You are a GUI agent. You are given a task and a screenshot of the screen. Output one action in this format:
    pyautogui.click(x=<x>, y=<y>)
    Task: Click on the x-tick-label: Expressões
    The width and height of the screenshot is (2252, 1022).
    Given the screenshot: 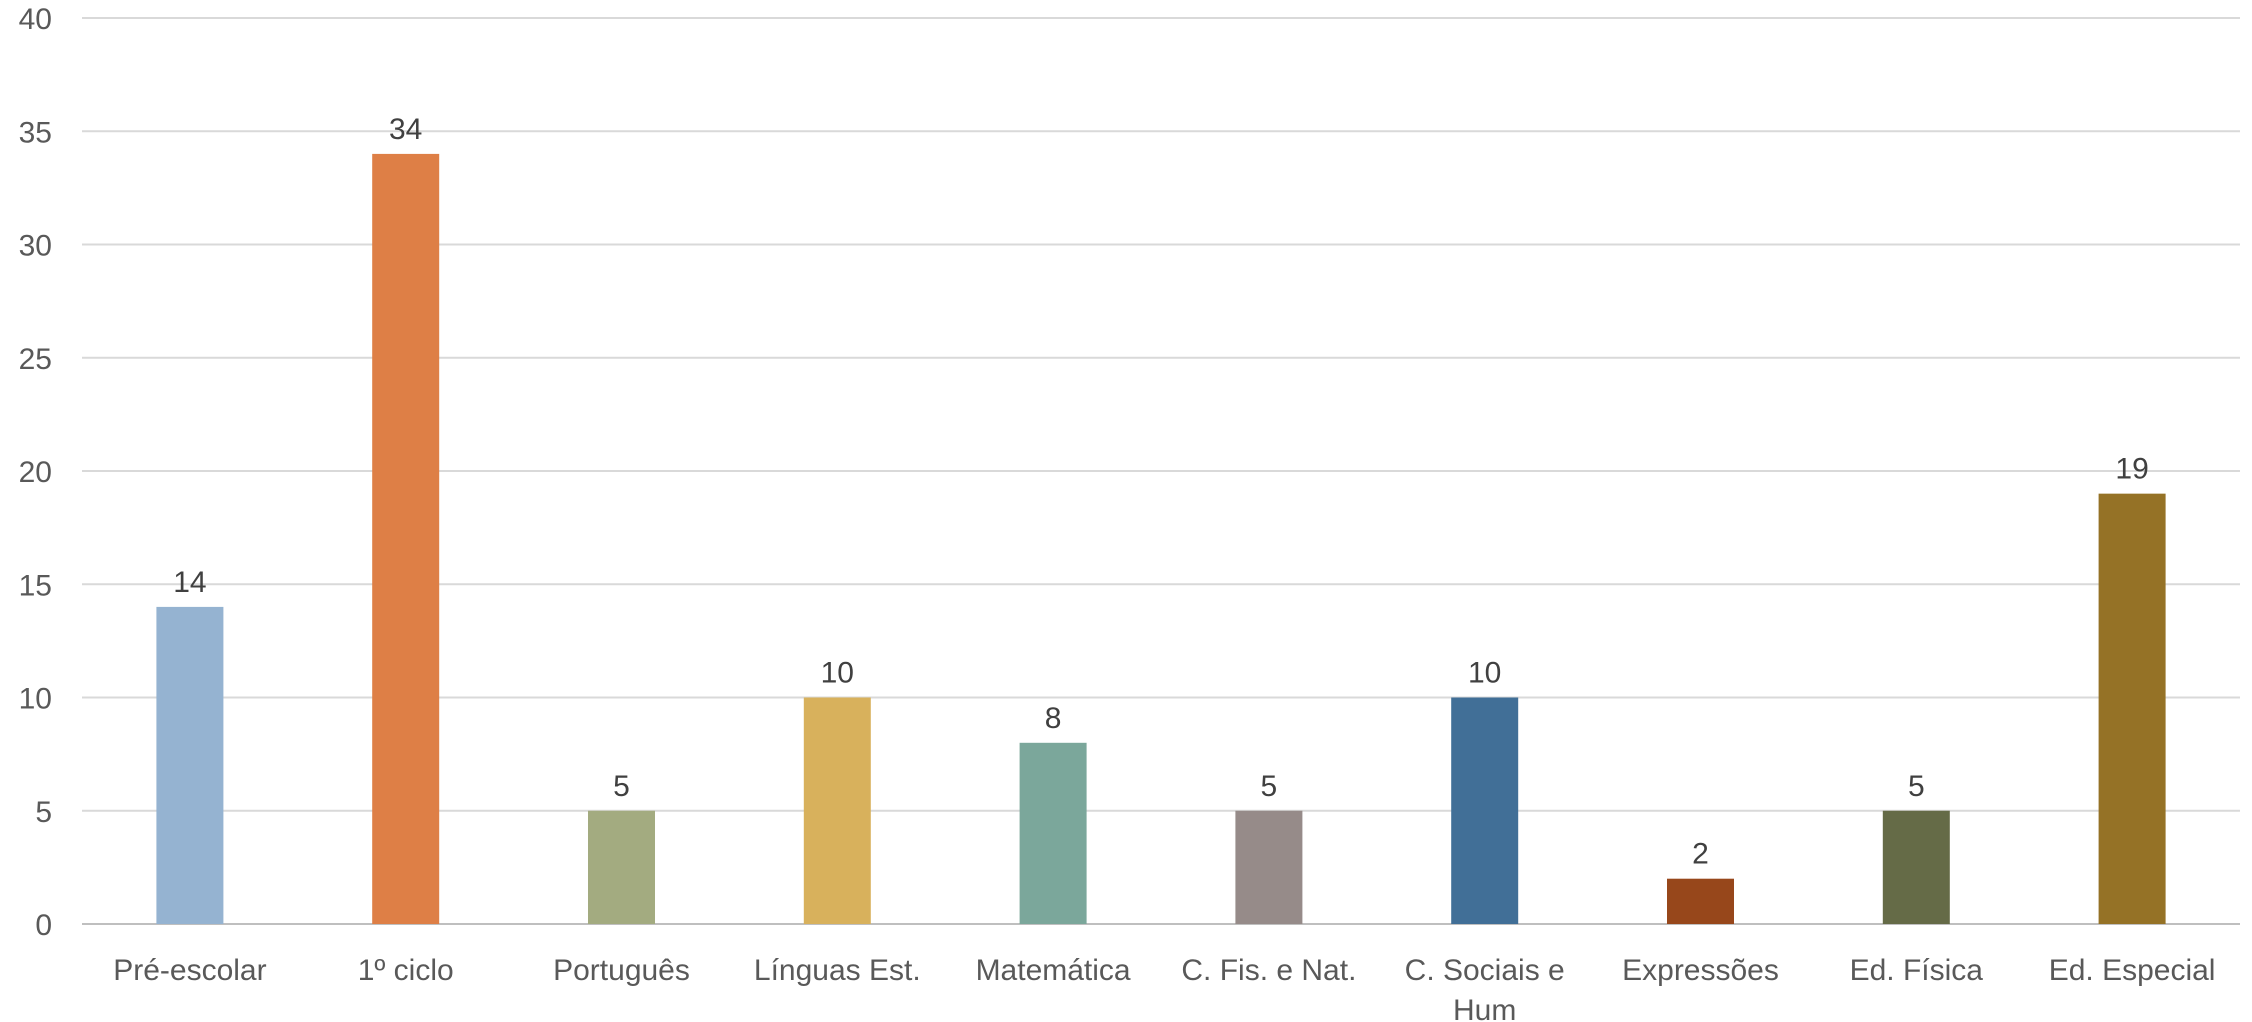 What is the action you would take?
    pyautogui.click(x=1700, y=970)
    